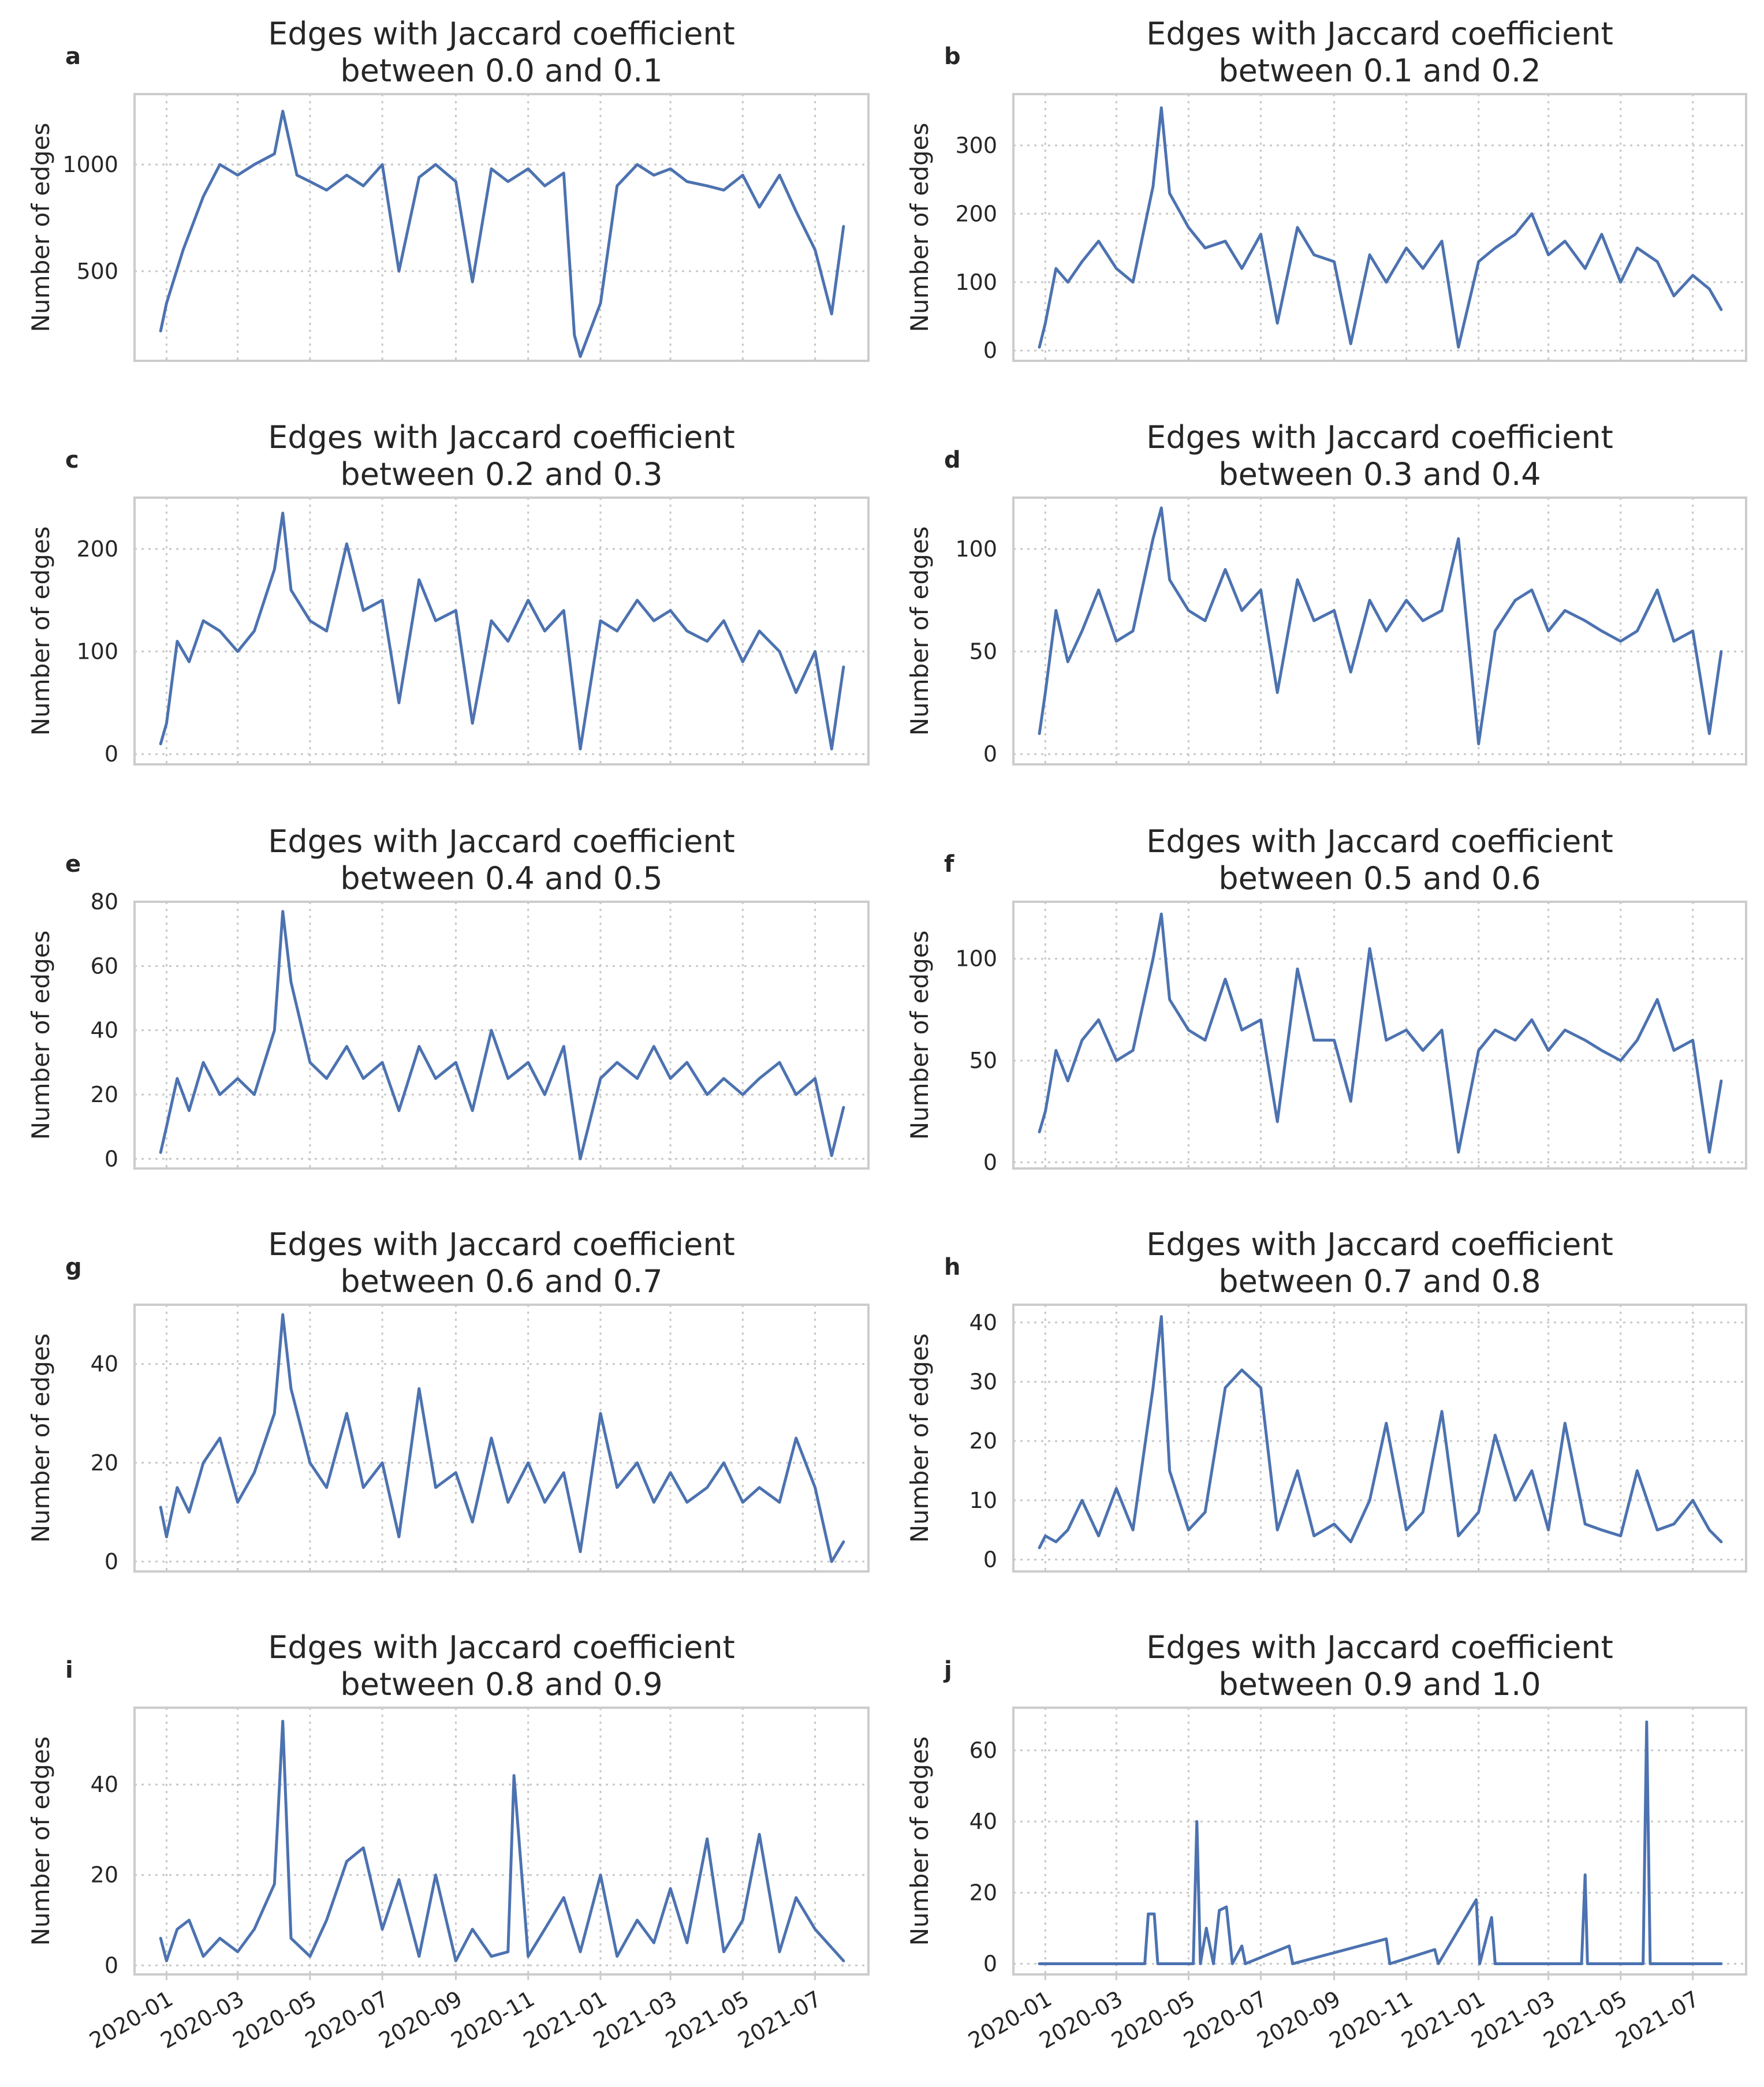 This screenshot has height=2087, width=1764. Describe the element at coordinates (1379, 878) in the screenshot. I see `chart-title-line2: between 0.5 and 0.6` at that location.